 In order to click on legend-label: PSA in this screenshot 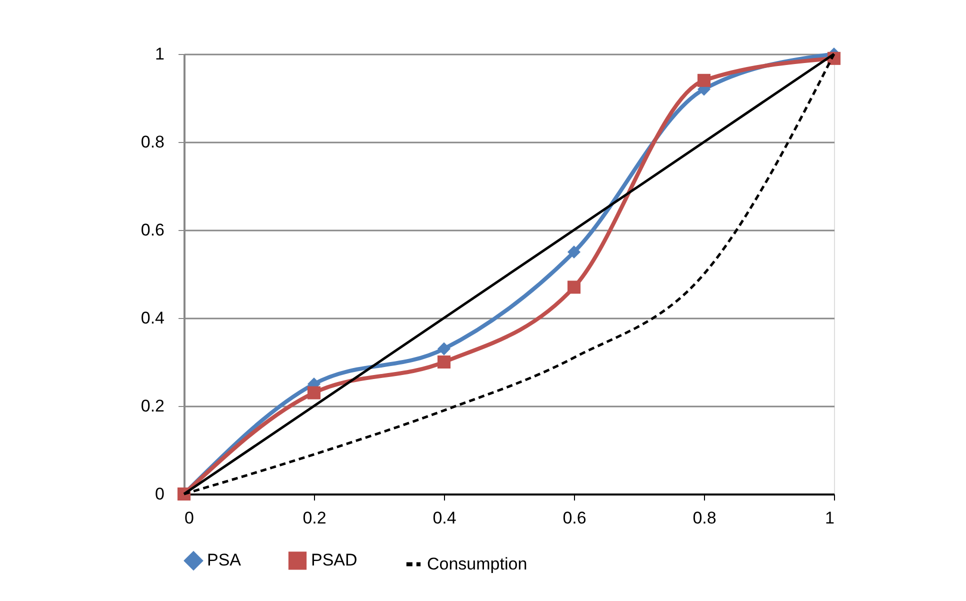, I will do `click(224, 560)`.